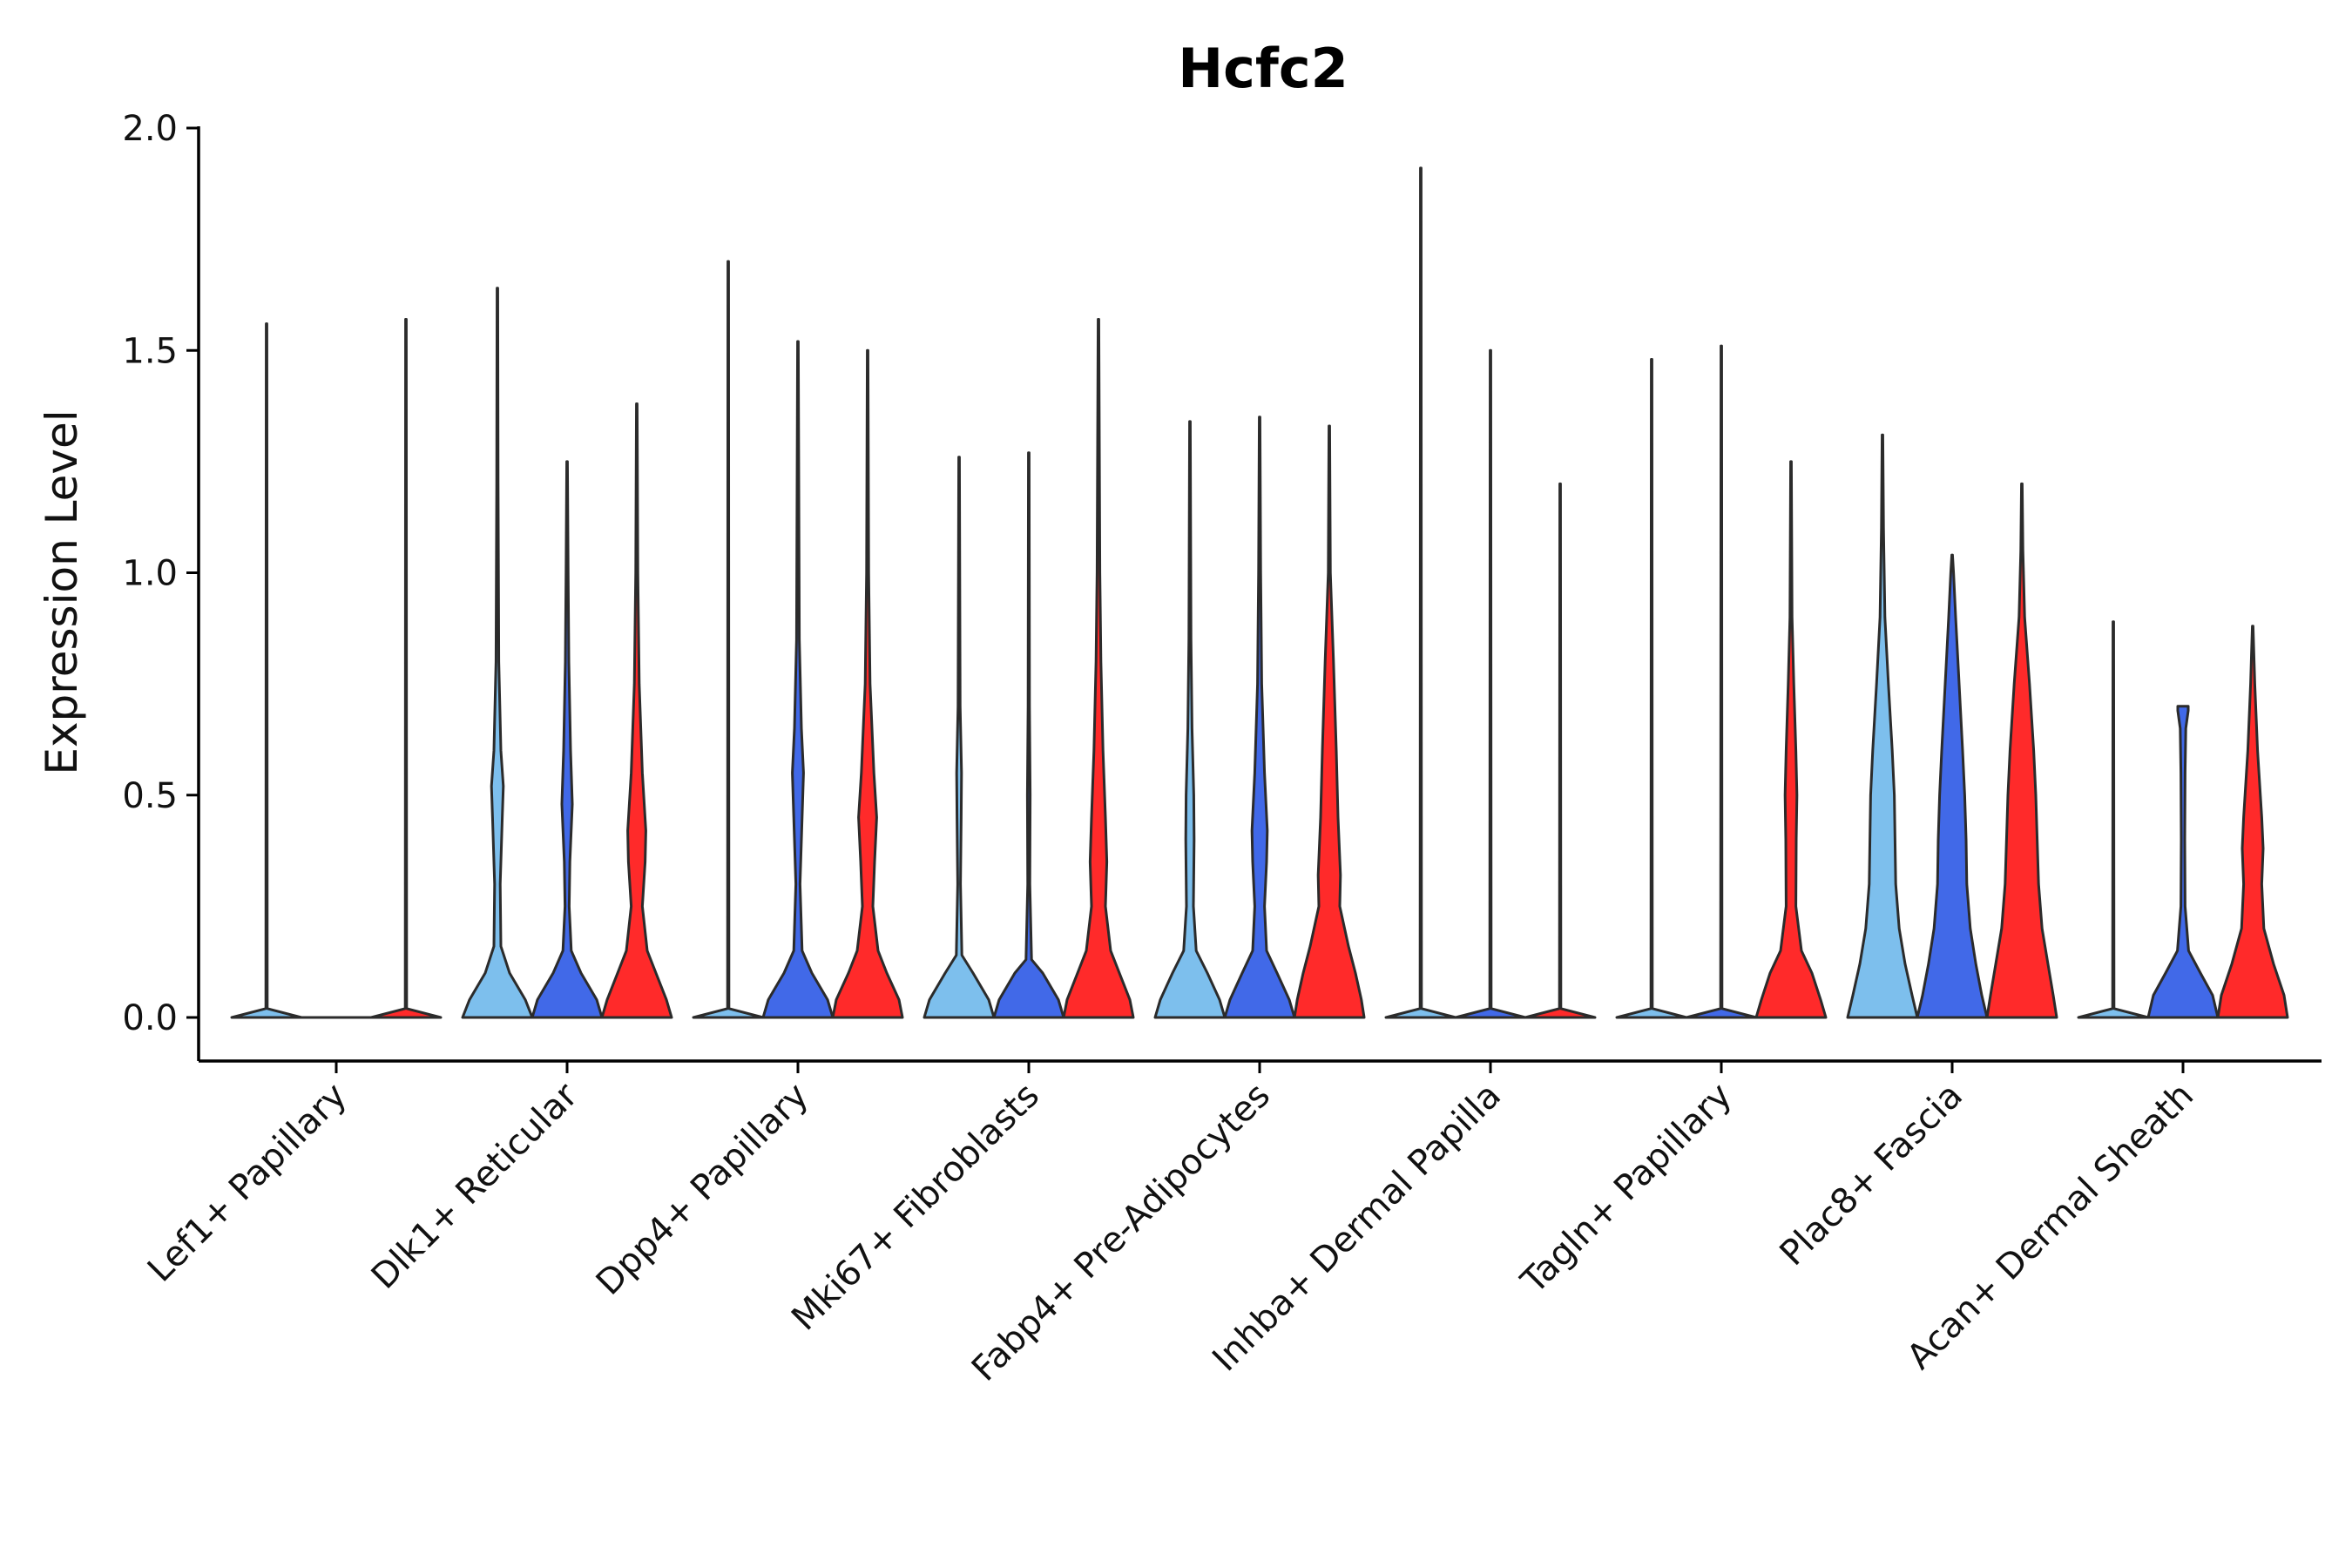  Describe the element at coordinates (62, 591) in the screenshot. I see `y-axis-label: Expression Level` at that location.